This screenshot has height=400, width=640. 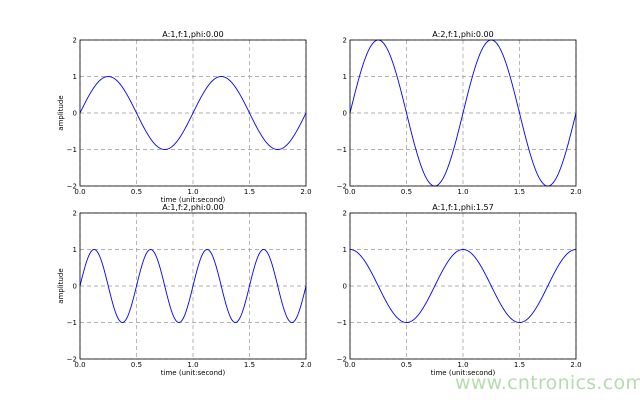 I want to click on subplot-title: A:1,f:1,phi:1.57, so click(x=462, y=207).